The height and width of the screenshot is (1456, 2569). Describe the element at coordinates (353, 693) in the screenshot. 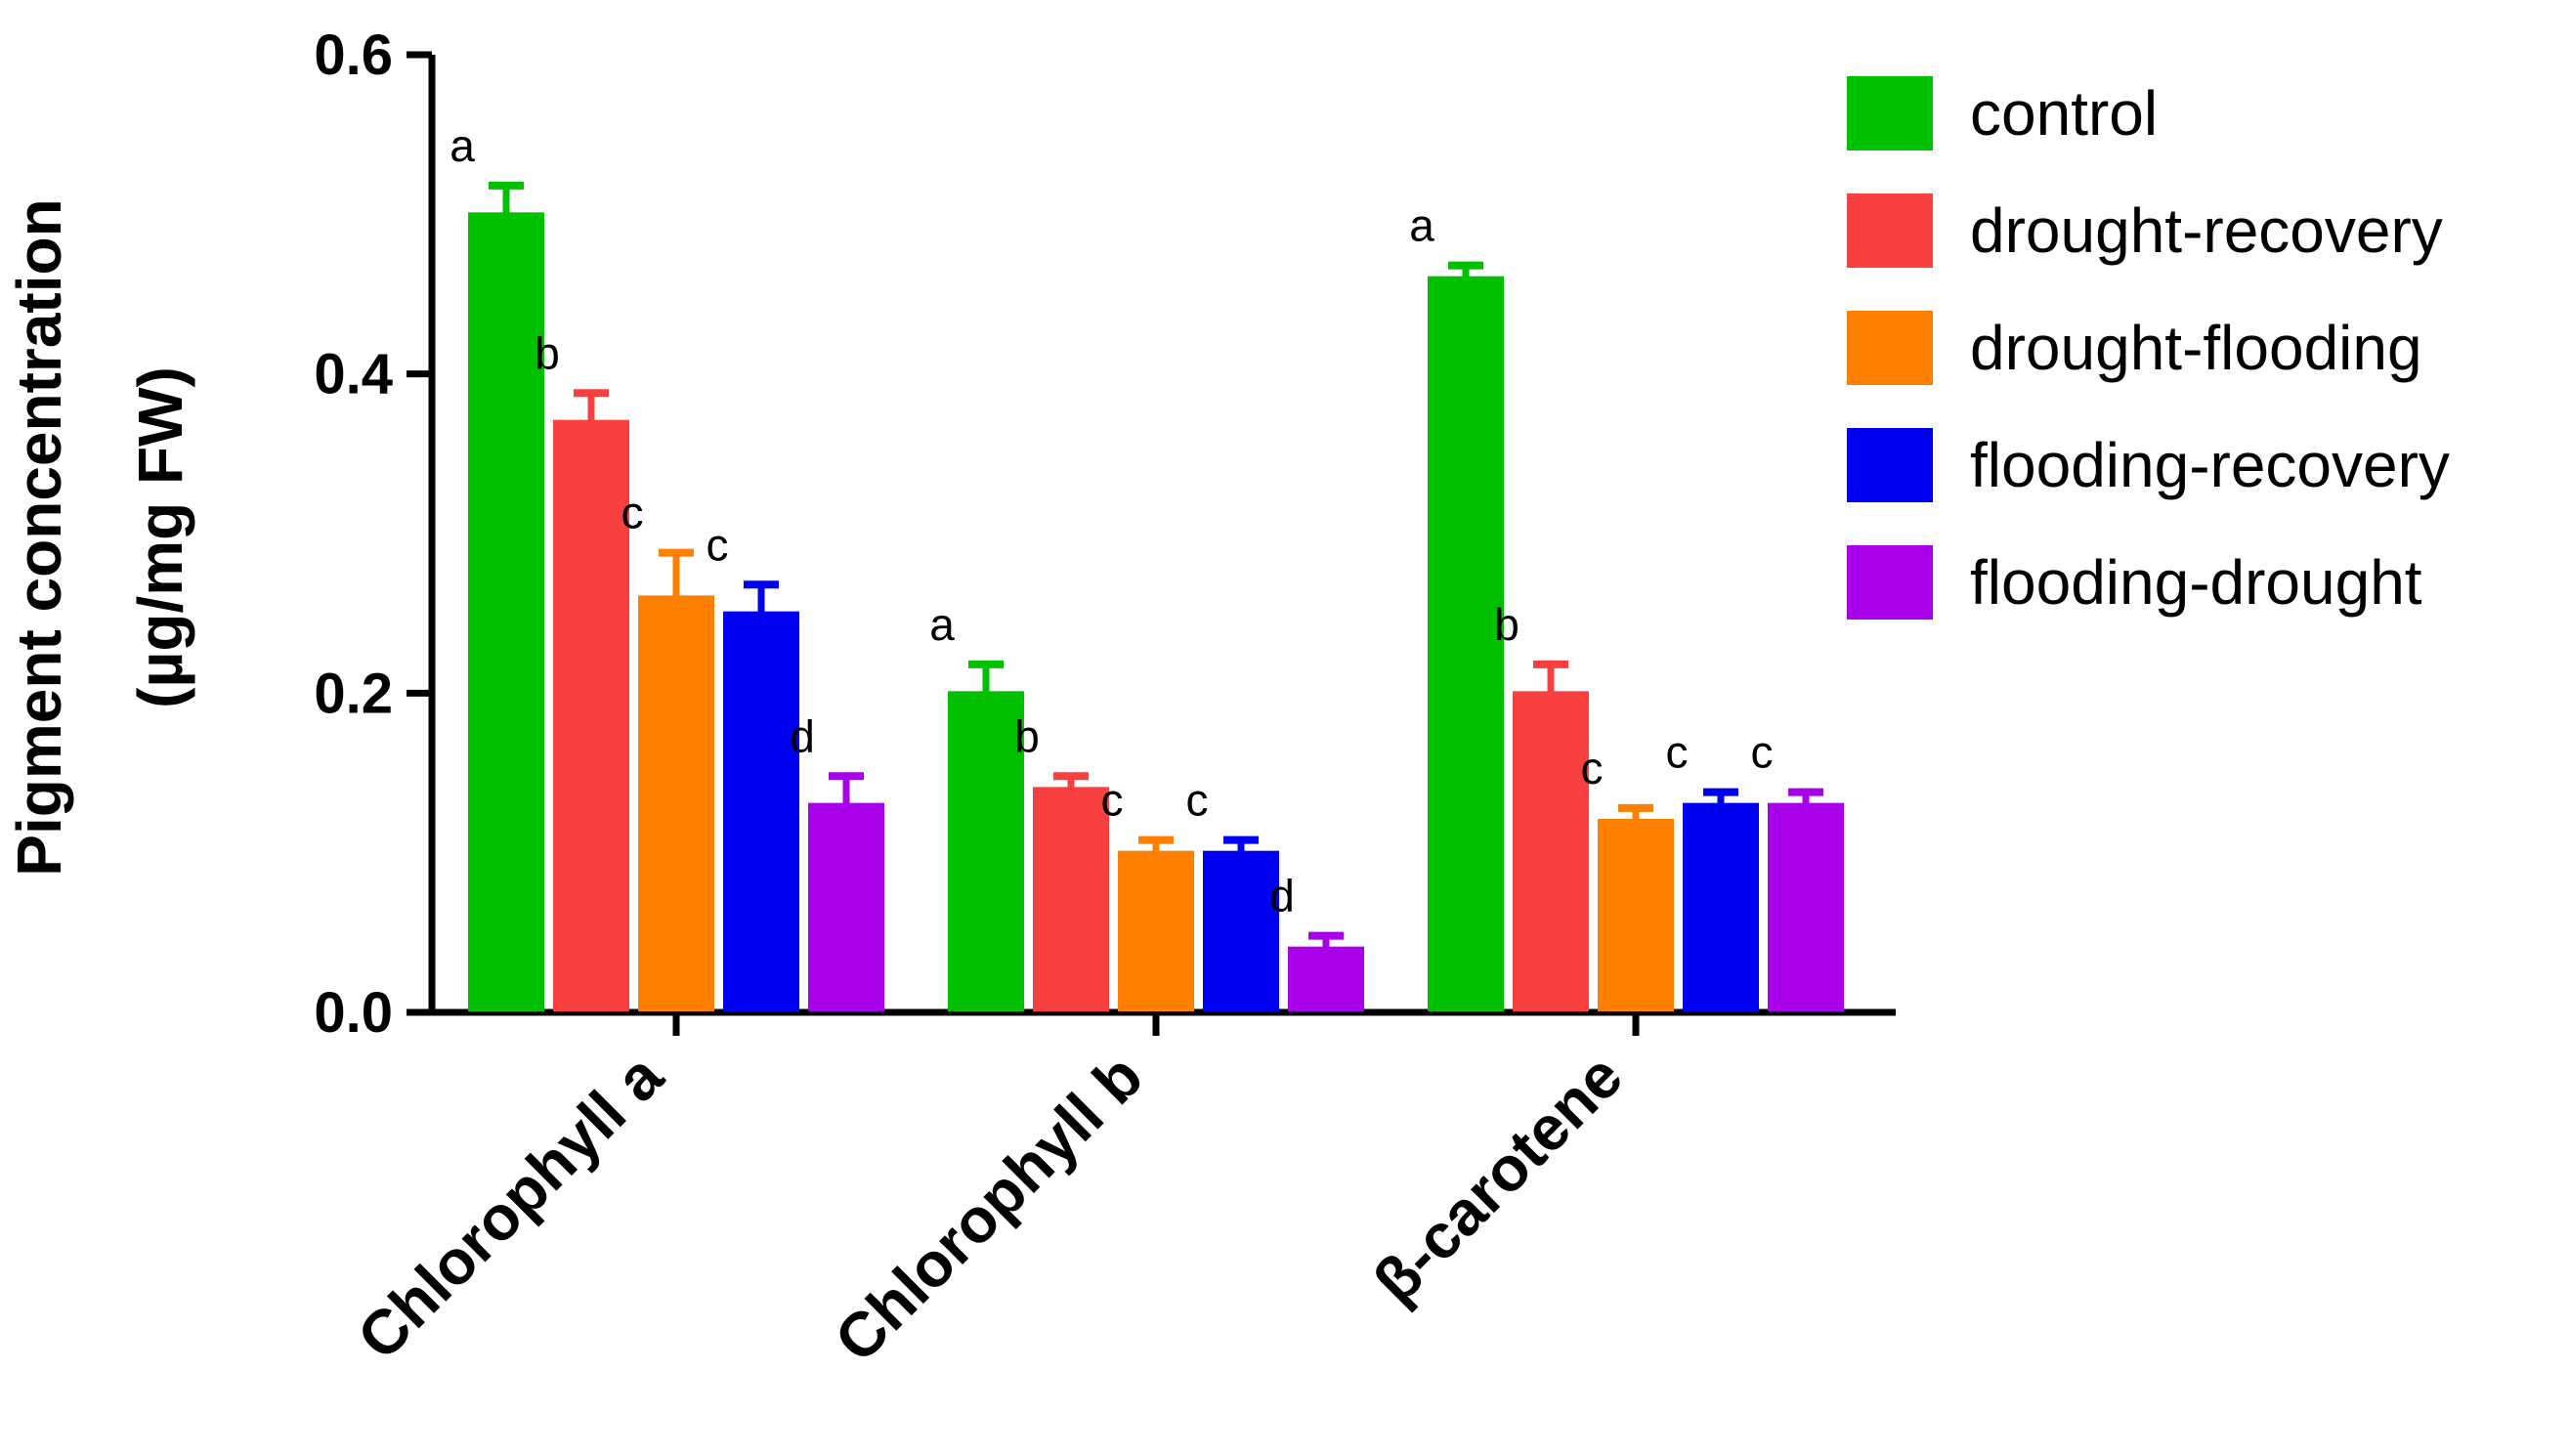

I see `y-tick-label: 0.2` at that location.